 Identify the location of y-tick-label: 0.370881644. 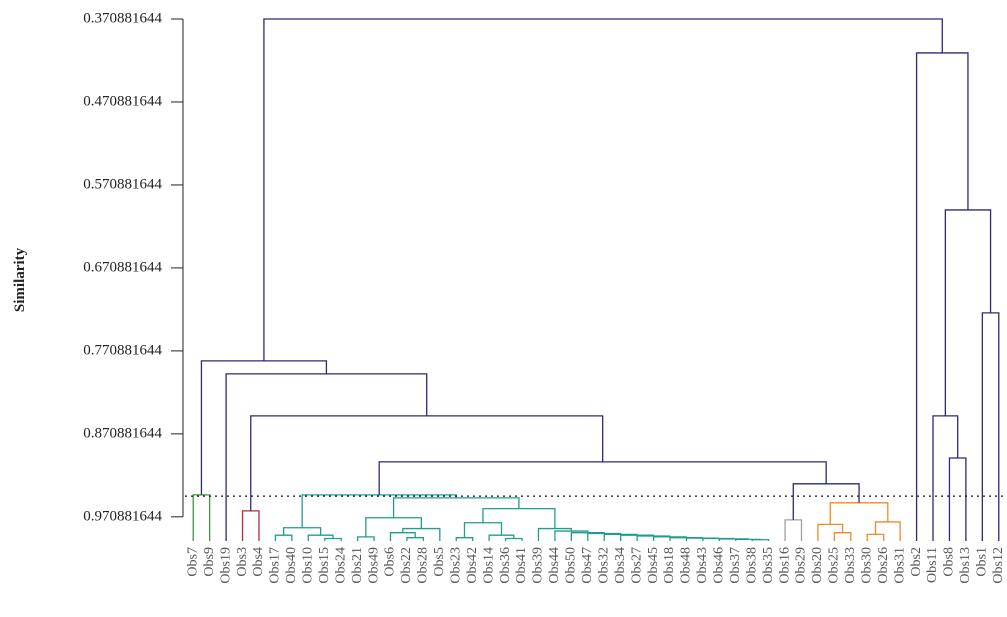
(122, 18).